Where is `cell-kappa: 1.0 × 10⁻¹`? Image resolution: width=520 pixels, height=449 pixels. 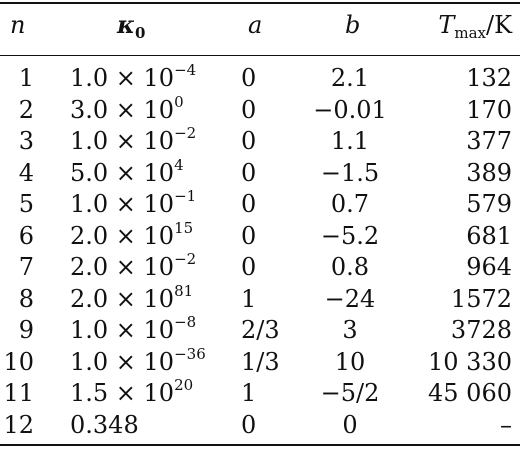
cell-kappa: 1.0 × 10⁻¹ is located at coordinates (133, 204).